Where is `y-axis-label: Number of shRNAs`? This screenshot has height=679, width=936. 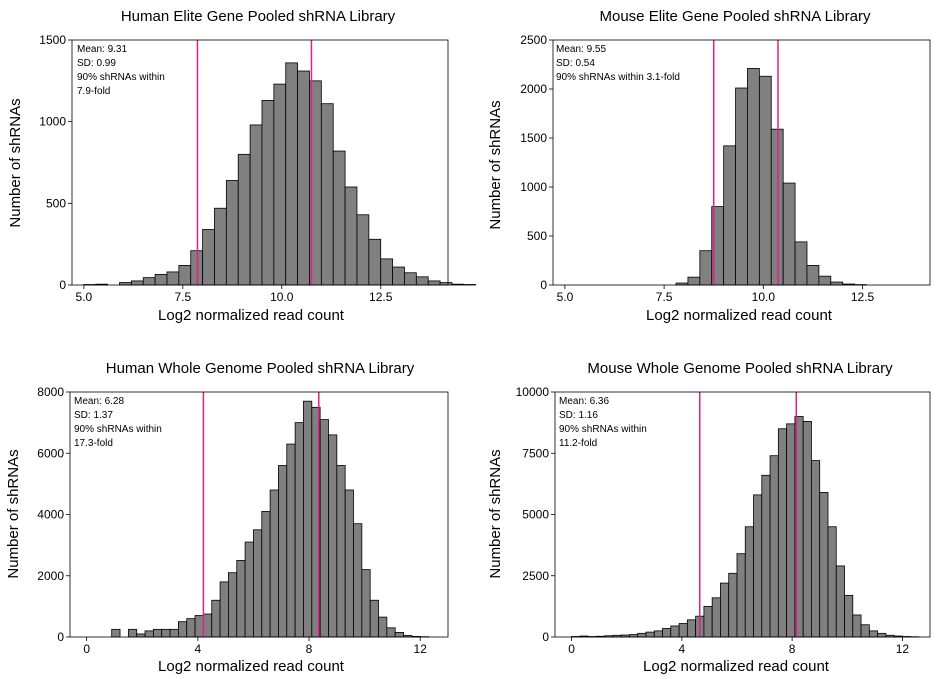
y-axis-label: Number of shRNAs is located at coordinates (495, 513).